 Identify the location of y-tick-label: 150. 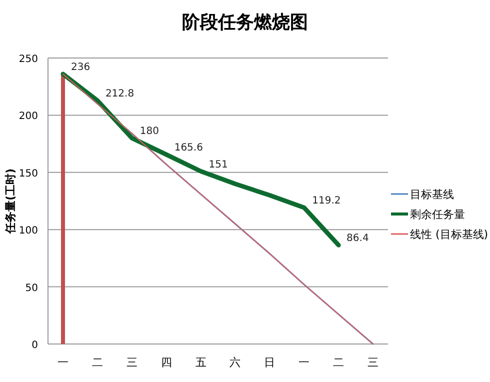
(28, 174).